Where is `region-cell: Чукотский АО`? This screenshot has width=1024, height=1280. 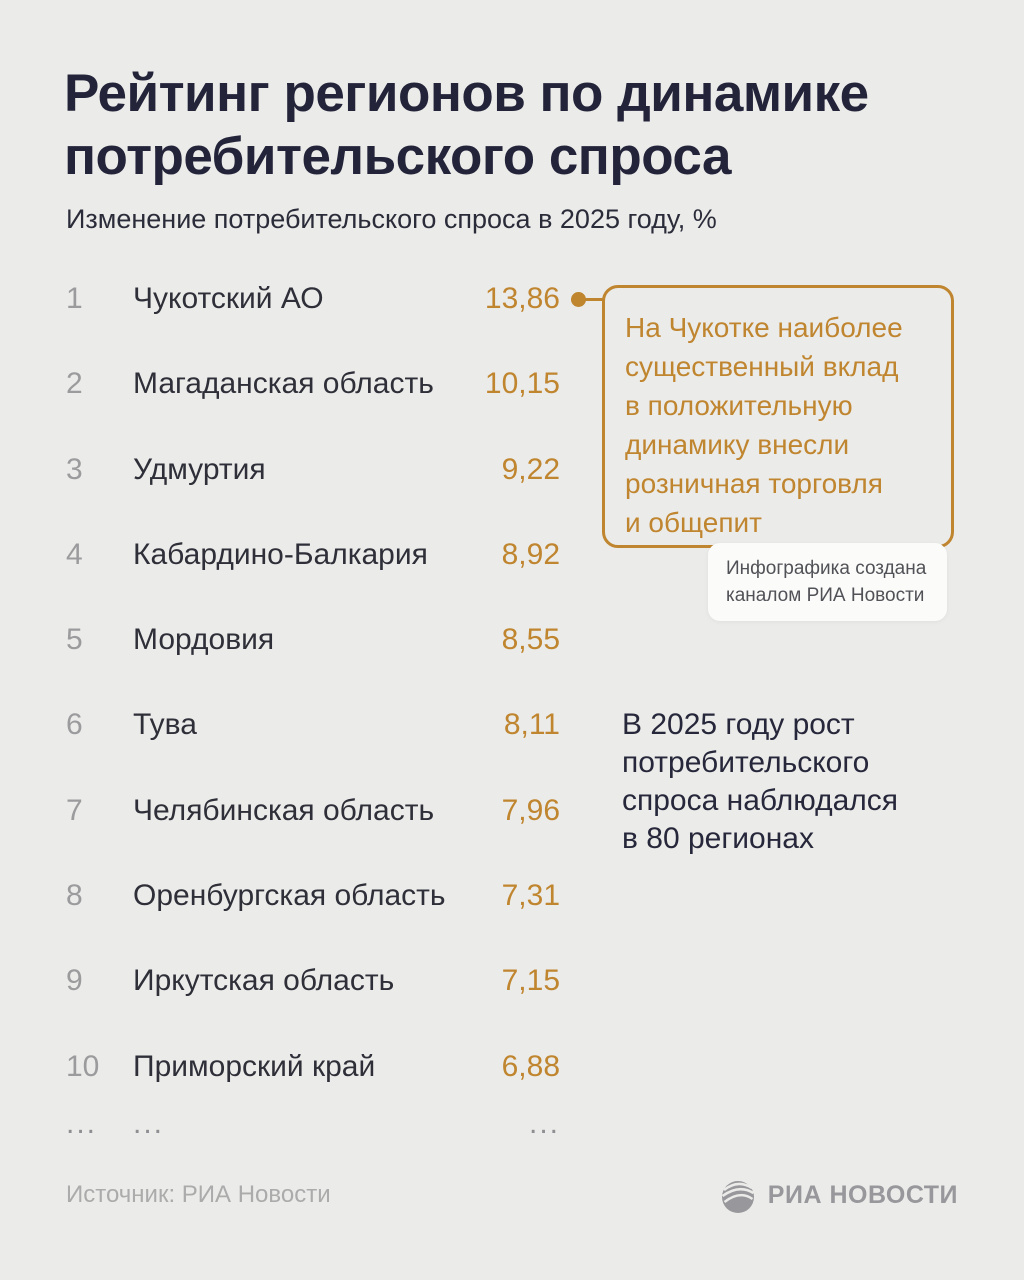
region-cell: Чукотский АО is located at coordinates (228, 298).